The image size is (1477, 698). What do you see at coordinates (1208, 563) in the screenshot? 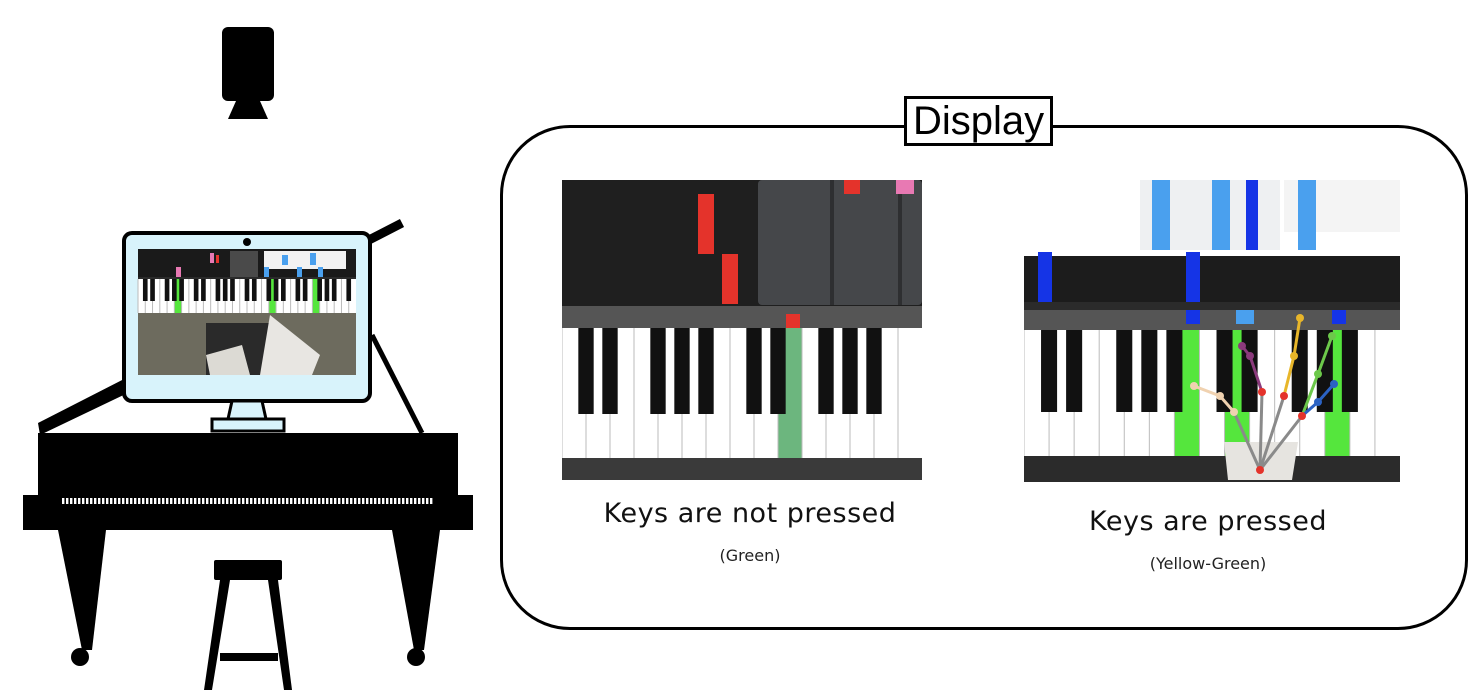
I see `panel-color-label-yellow-green: (Yellow-Green)` at bounding box center [1208, 563].